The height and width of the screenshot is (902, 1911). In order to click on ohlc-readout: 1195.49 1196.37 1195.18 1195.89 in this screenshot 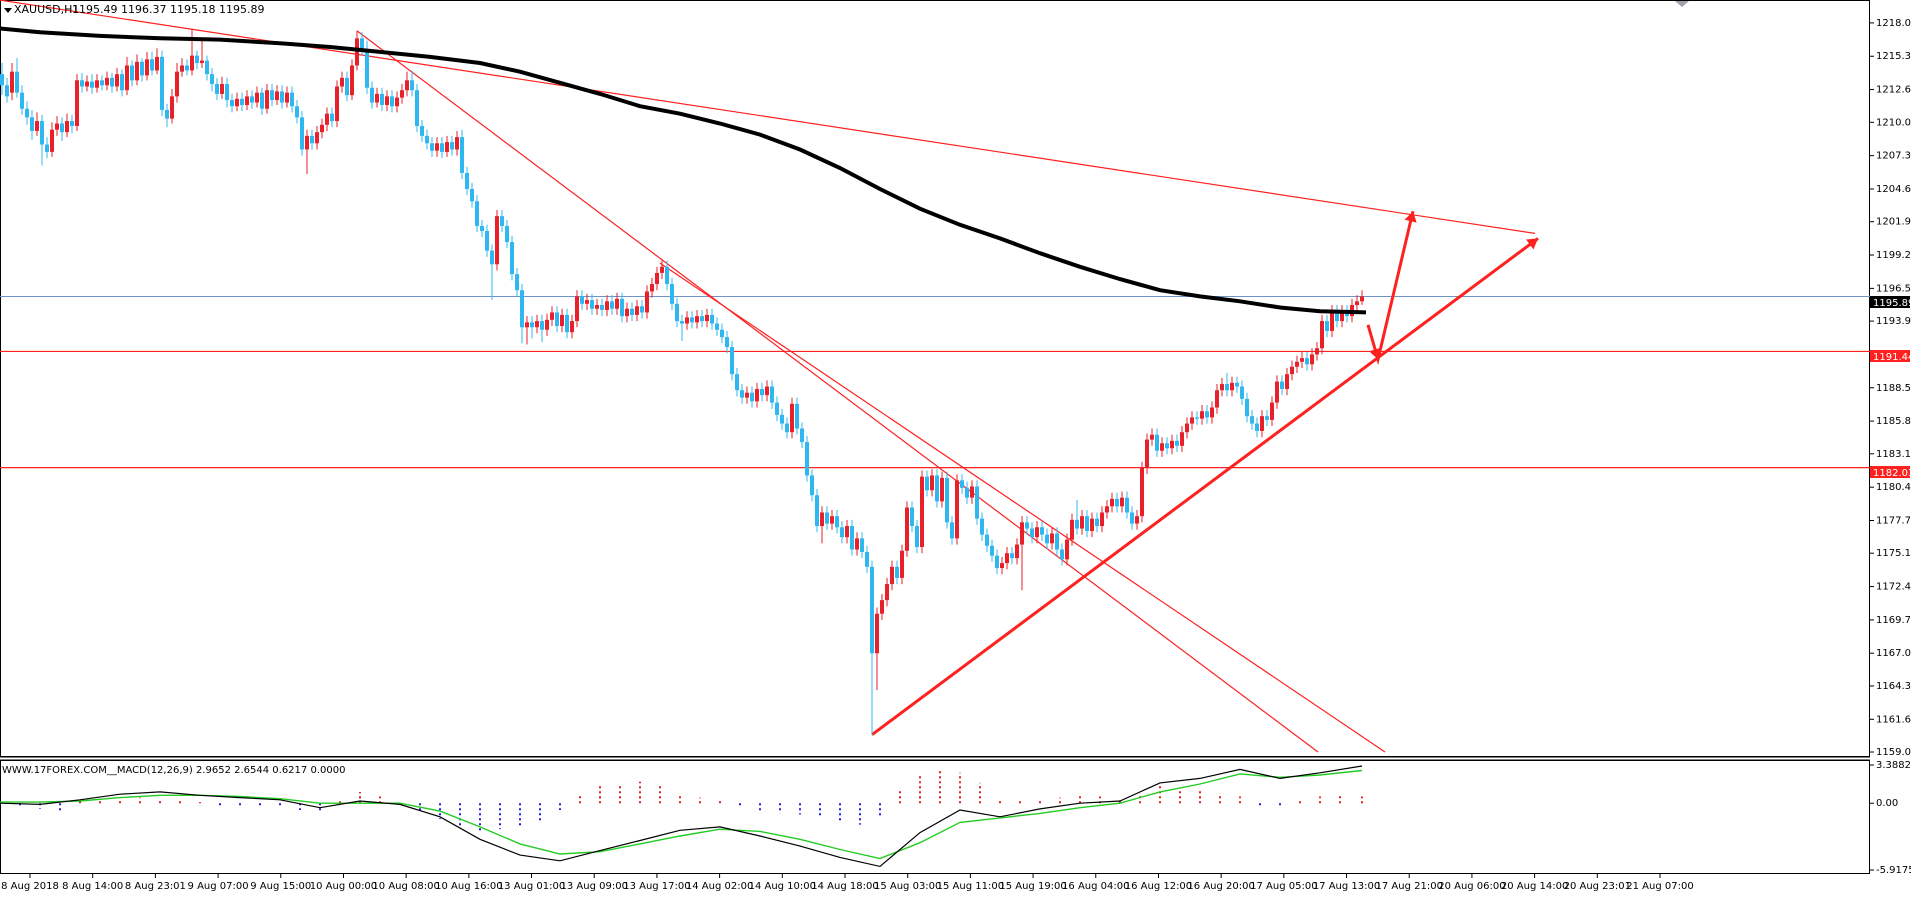, I will do `click(168, 9)`.